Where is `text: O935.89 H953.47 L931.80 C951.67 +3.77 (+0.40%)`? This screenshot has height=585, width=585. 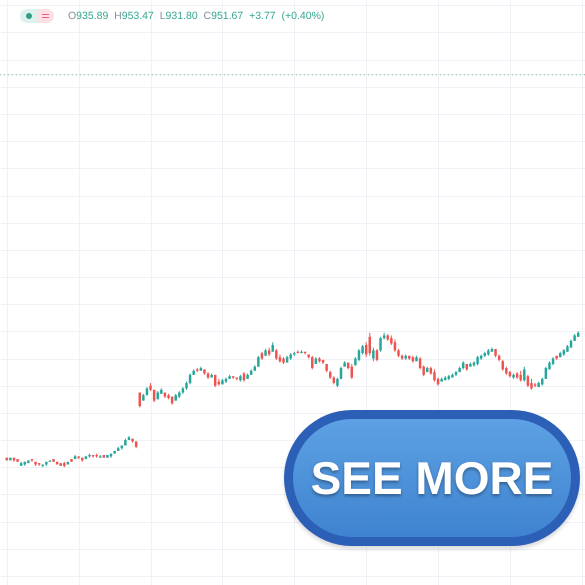
text: O935.89 H953.47 L931.80 C951.67 +3.77 (+0.40%) is located at coordinates (196, 16).